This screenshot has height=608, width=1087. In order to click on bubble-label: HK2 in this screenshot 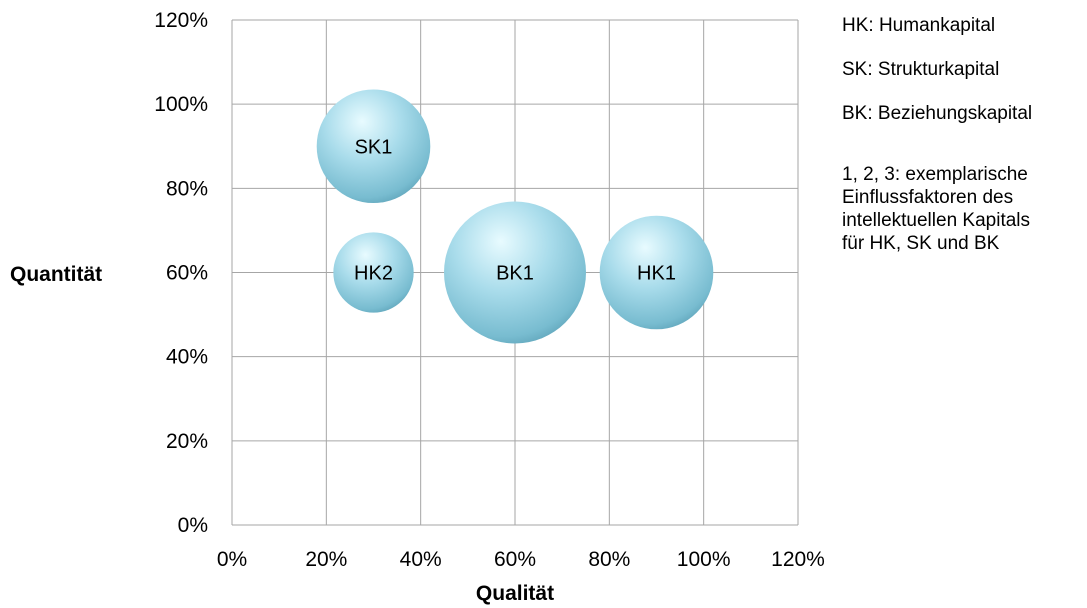, I will do `click(373, 274)`.